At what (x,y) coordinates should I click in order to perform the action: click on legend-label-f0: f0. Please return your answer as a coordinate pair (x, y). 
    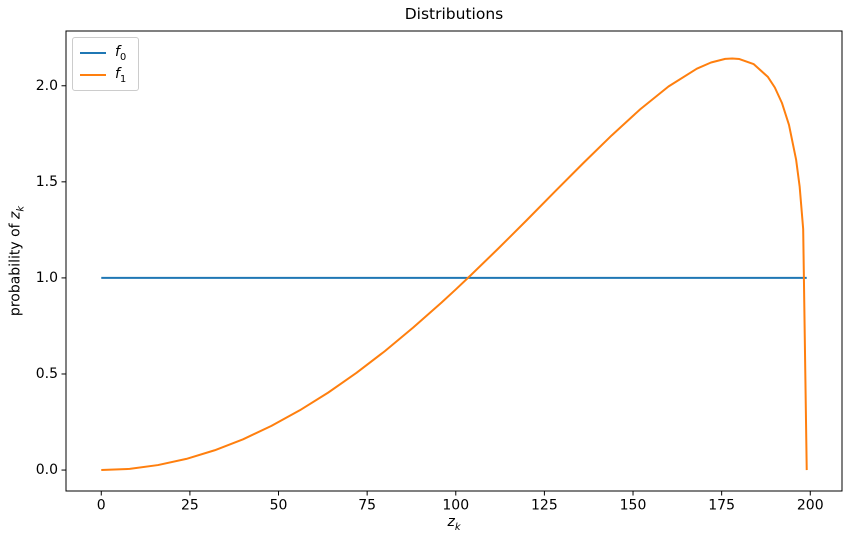
    Looking at the image, I should click on (120, 53).